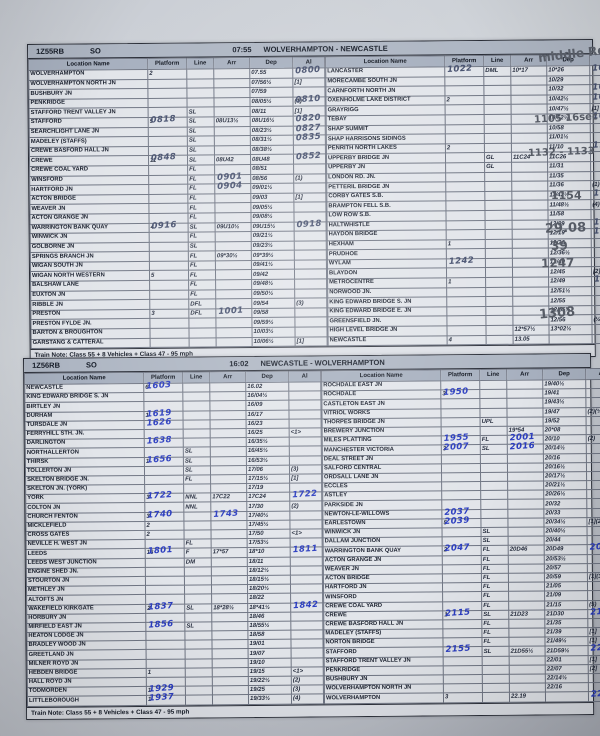 This screenshot has height=736, width=600. Describe the element at coordinates (336, 615) in the screenshot. I see `printed-value: CREWE` at that location.